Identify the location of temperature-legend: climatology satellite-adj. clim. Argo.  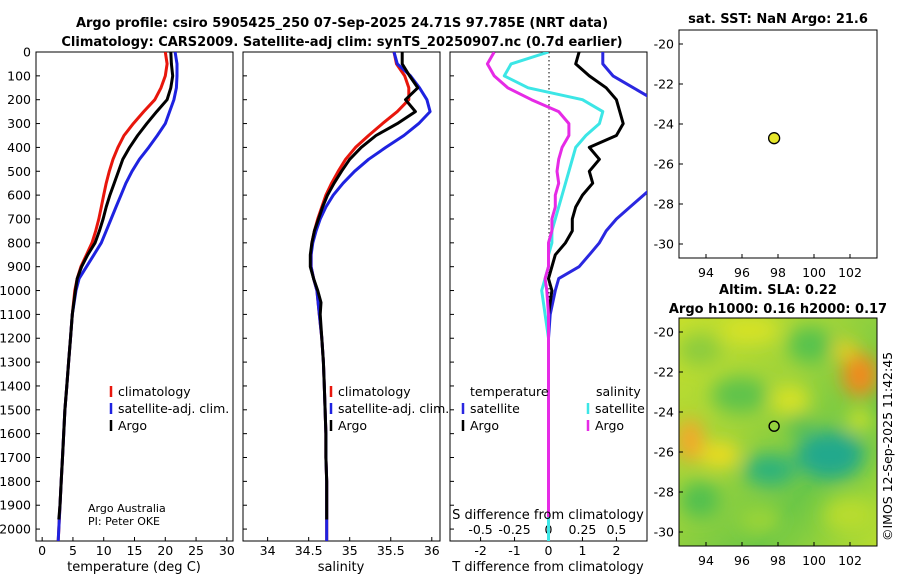
(169, 408).